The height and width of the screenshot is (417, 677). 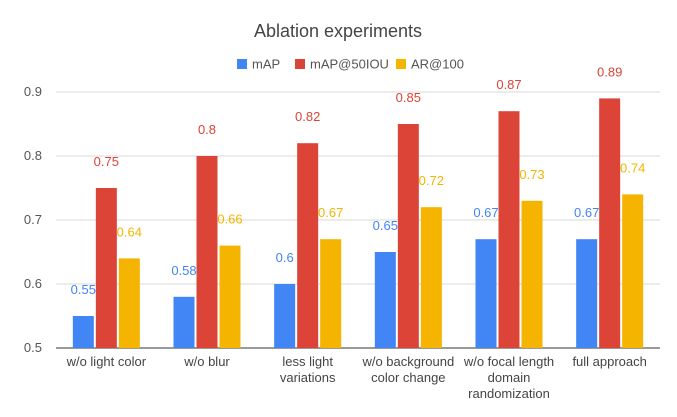 What do you see at coordinates (508, 84) in the screenshot?
I see `data-label: 0.87` at bounding box center [508, 84].